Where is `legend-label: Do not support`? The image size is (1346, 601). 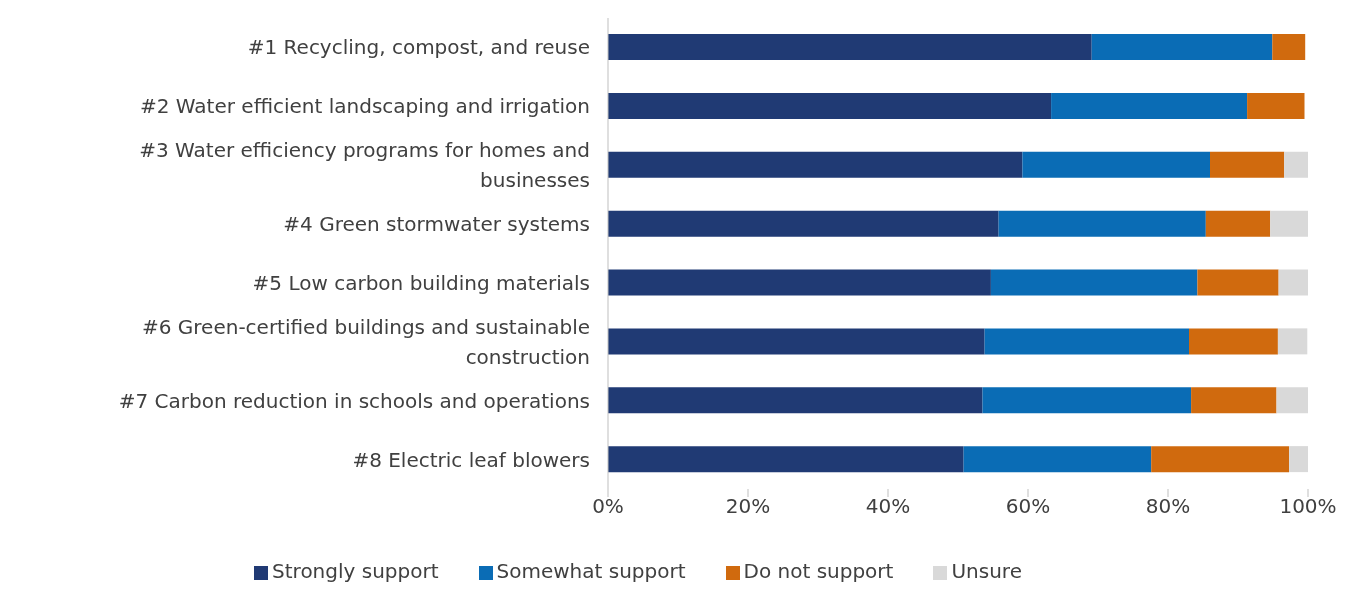 legend-label: Do not support is located at coordinates (818, 571).